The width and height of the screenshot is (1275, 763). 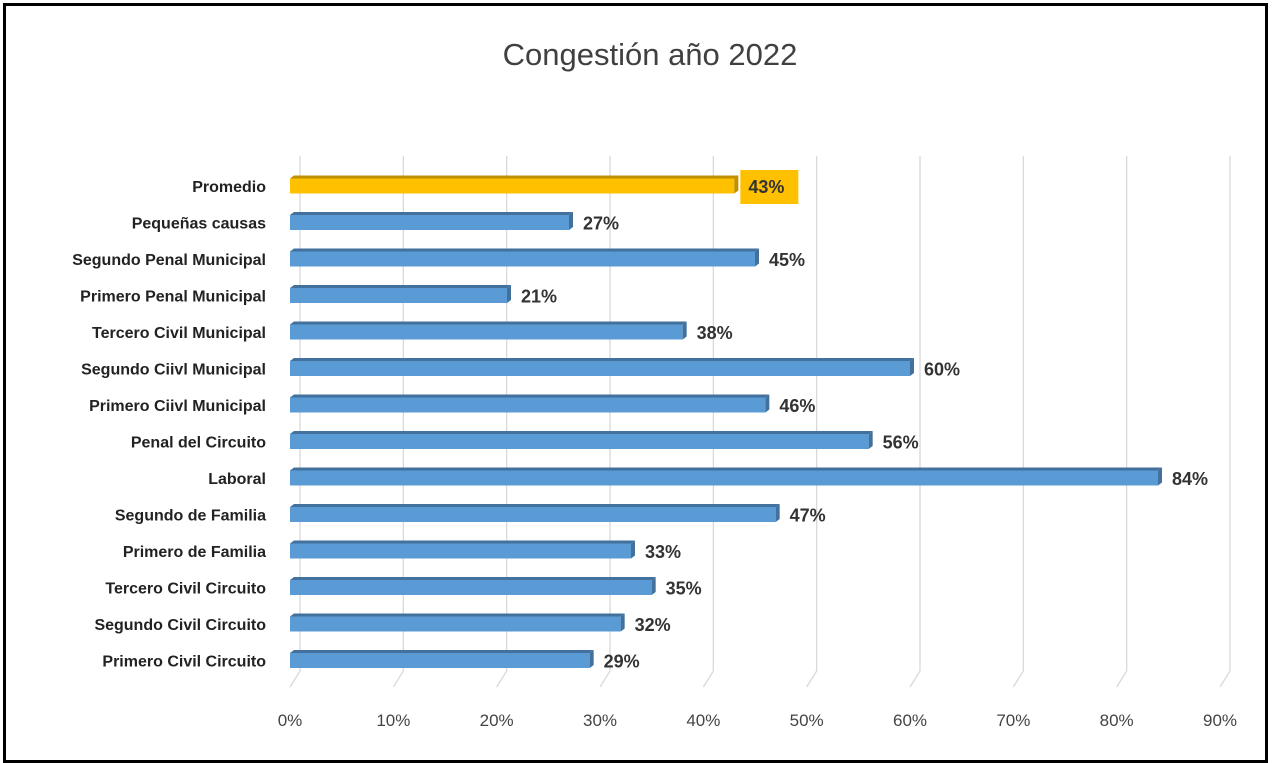 I want to click on category-label: Tercero Civil Circuito, so click(x=185, y=589).